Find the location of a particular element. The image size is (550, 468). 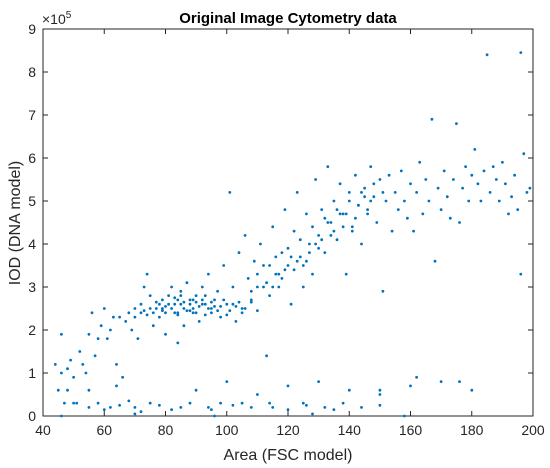

y-tick-label: 4 is located at coordinates (32, 244).